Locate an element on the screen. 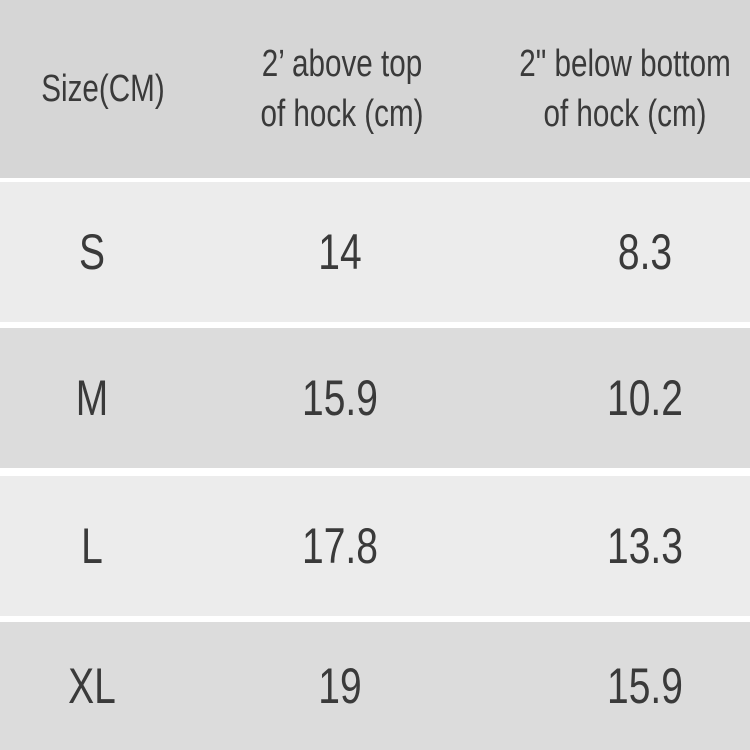 The width and height of the screenshot is (750, 750). header-cell: Size(CM) is located at coordinates (102, 89).